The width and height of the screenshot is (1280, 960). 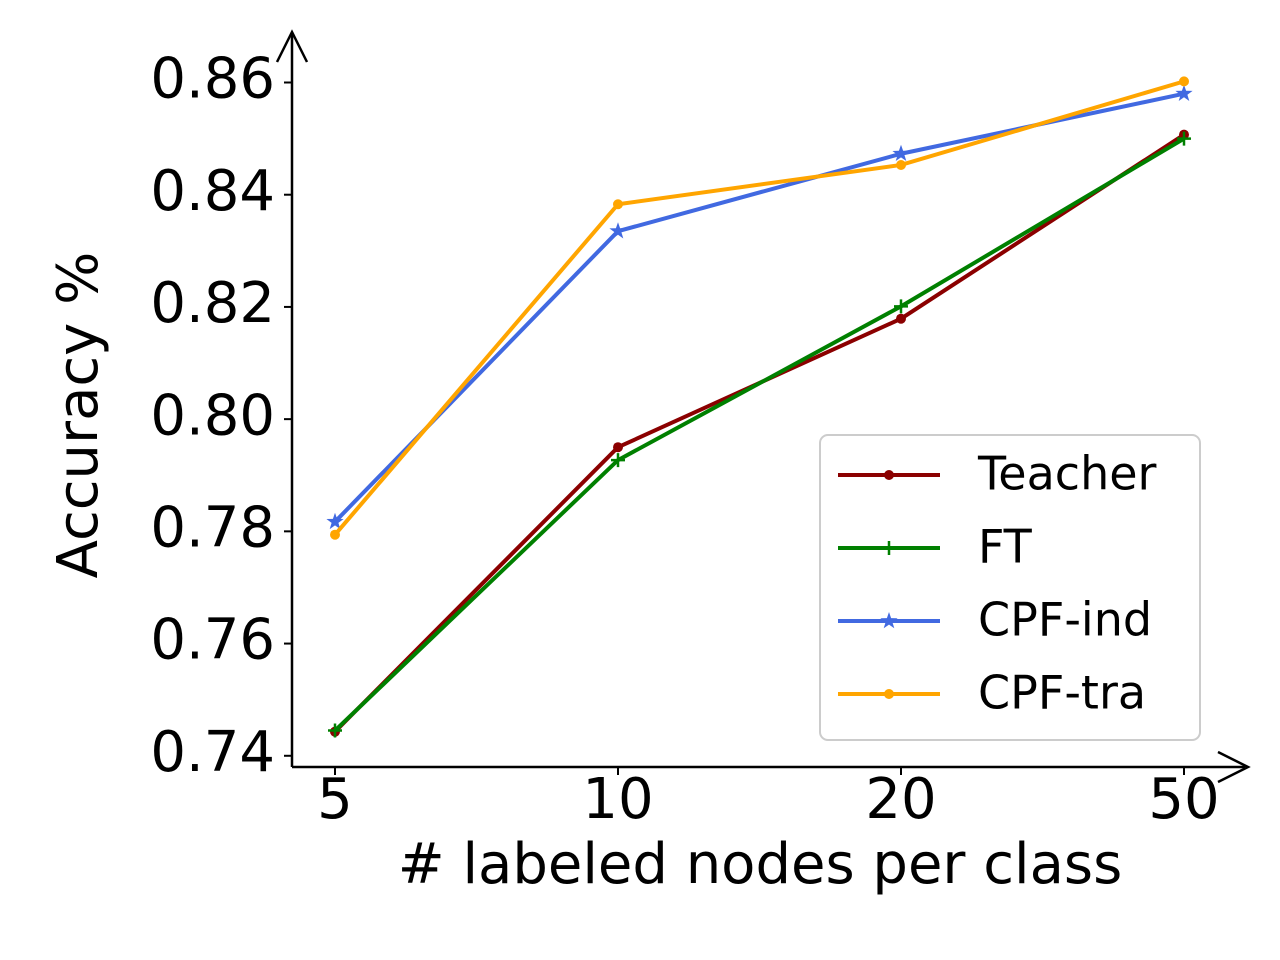 What do you see at coordinates (1234, 767) in the screenshot?
I see `x-axis-arrow` at bounding box center [1234, 767].